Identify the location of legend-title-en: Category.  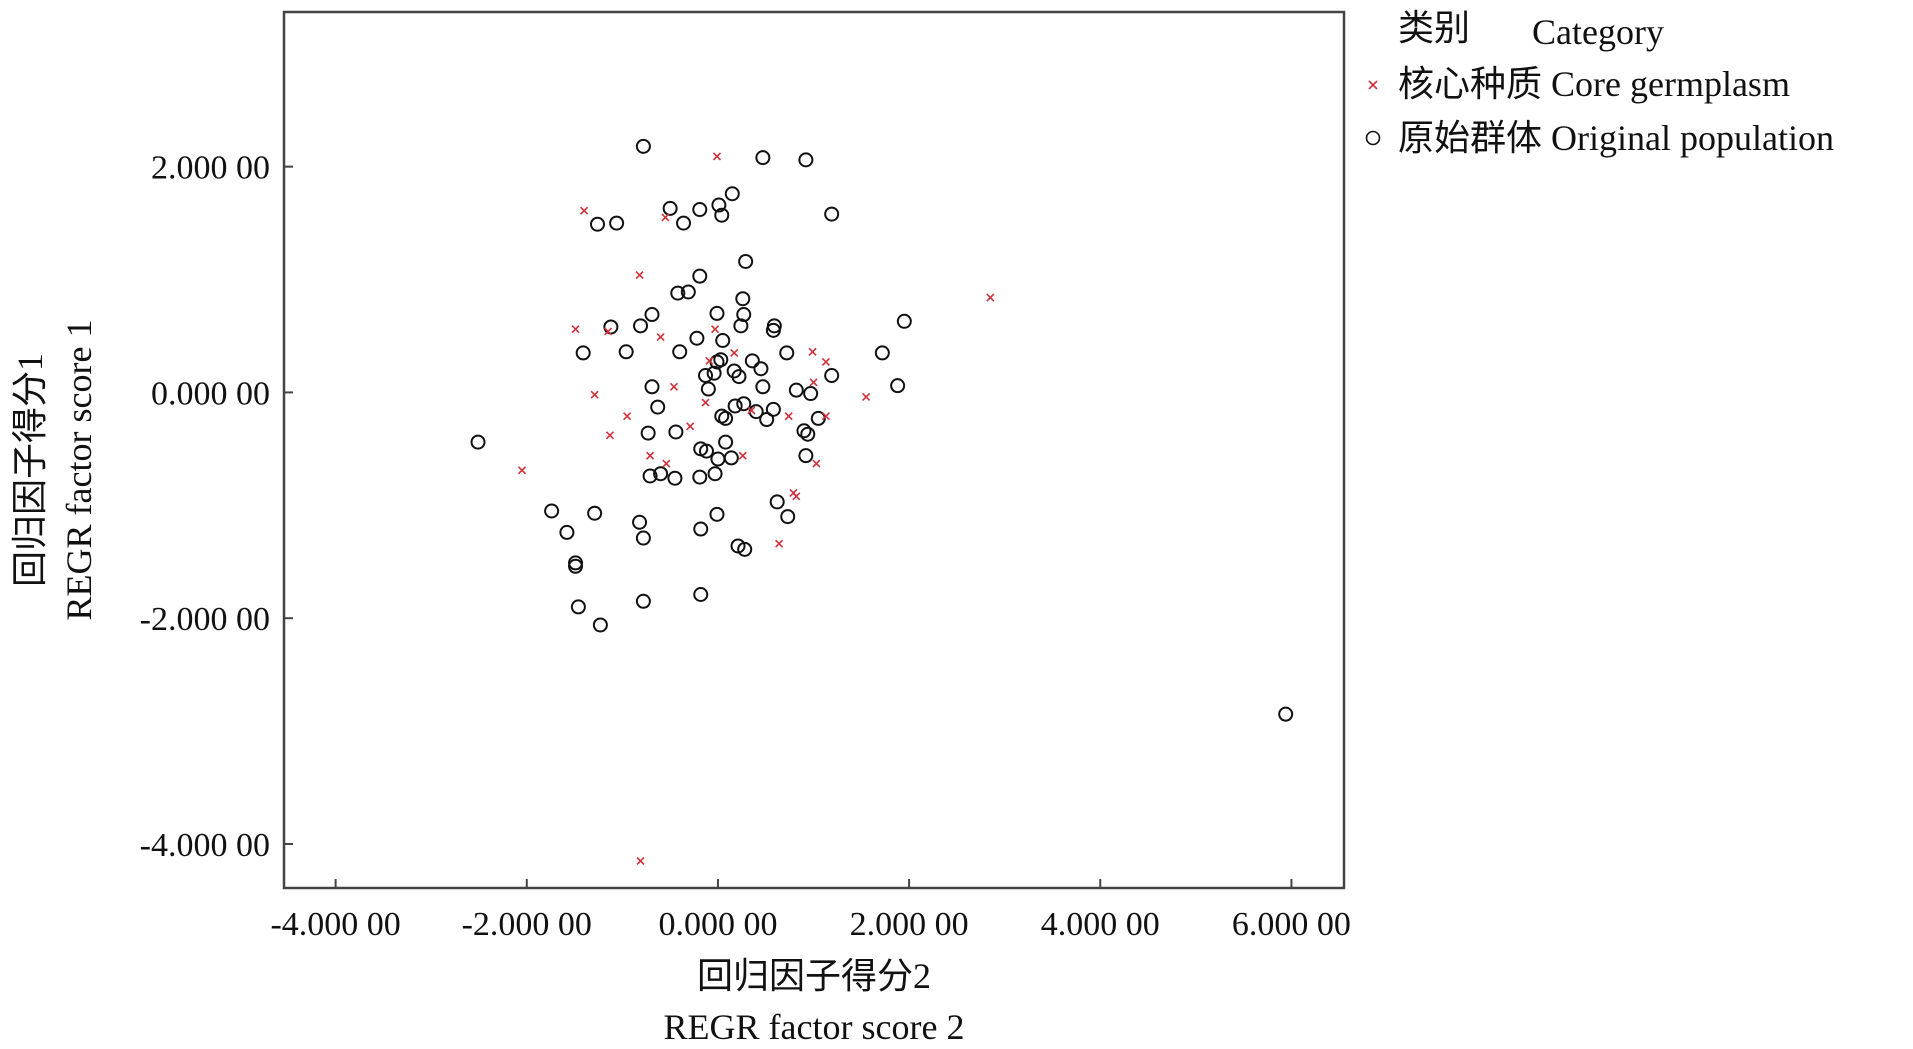
(1598, 32).